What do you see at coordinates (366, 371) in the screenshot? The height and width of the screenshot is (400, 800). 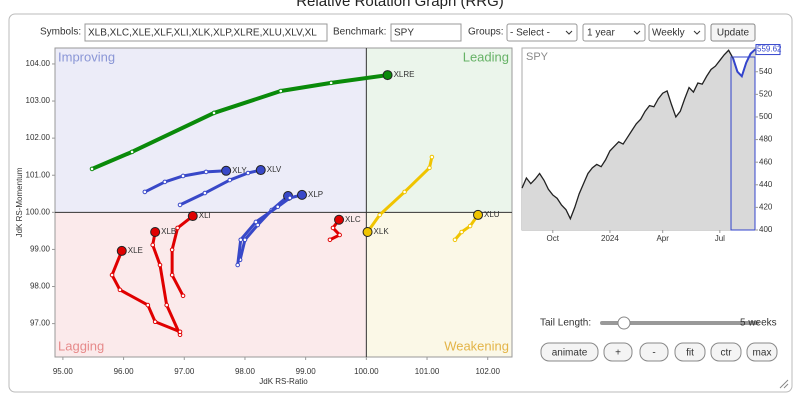 I see `x-tick-label: 100.00` at bounding box center [366, 371].